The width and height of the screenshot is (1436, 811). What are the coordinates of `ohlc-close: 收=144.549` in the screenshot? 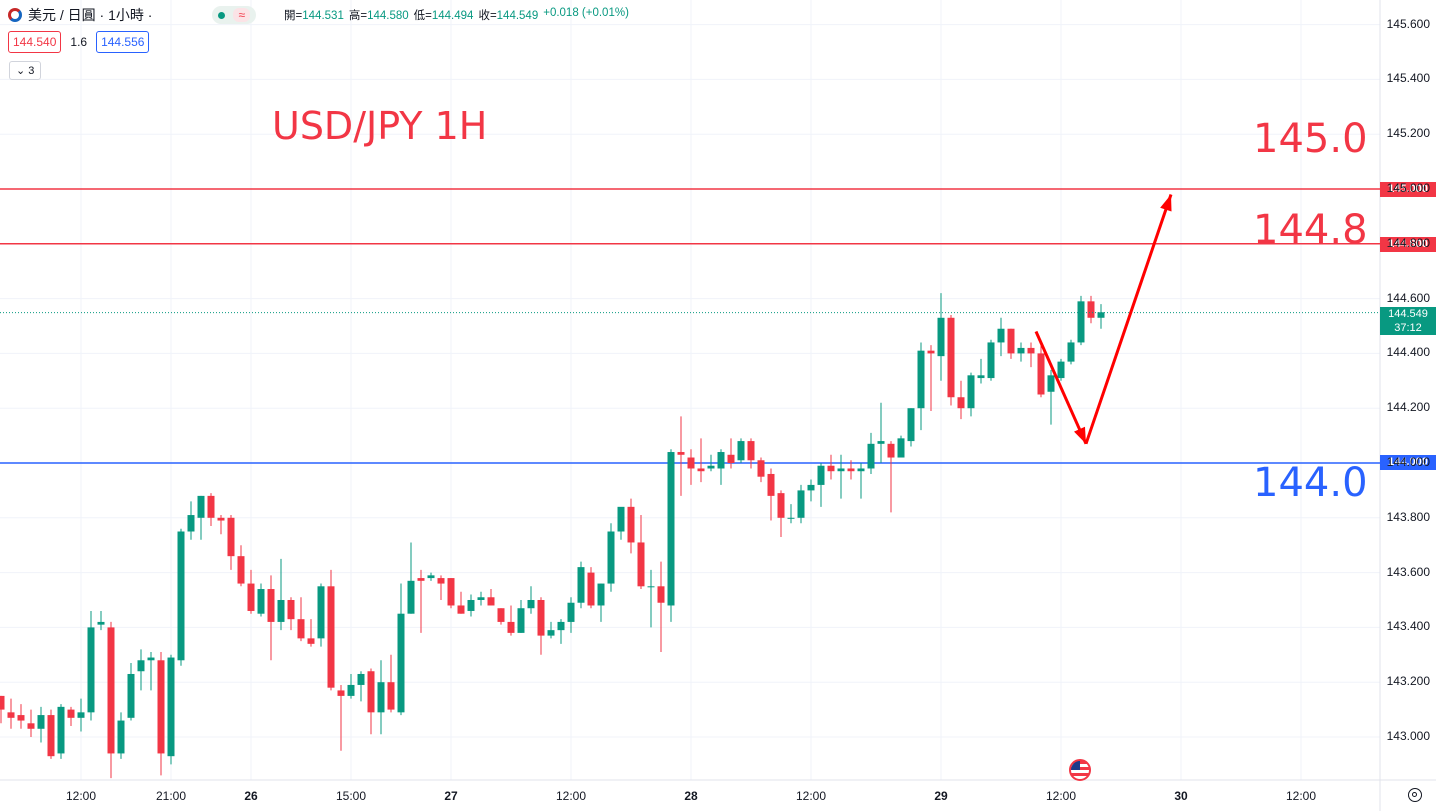 It's located at (508, 16).